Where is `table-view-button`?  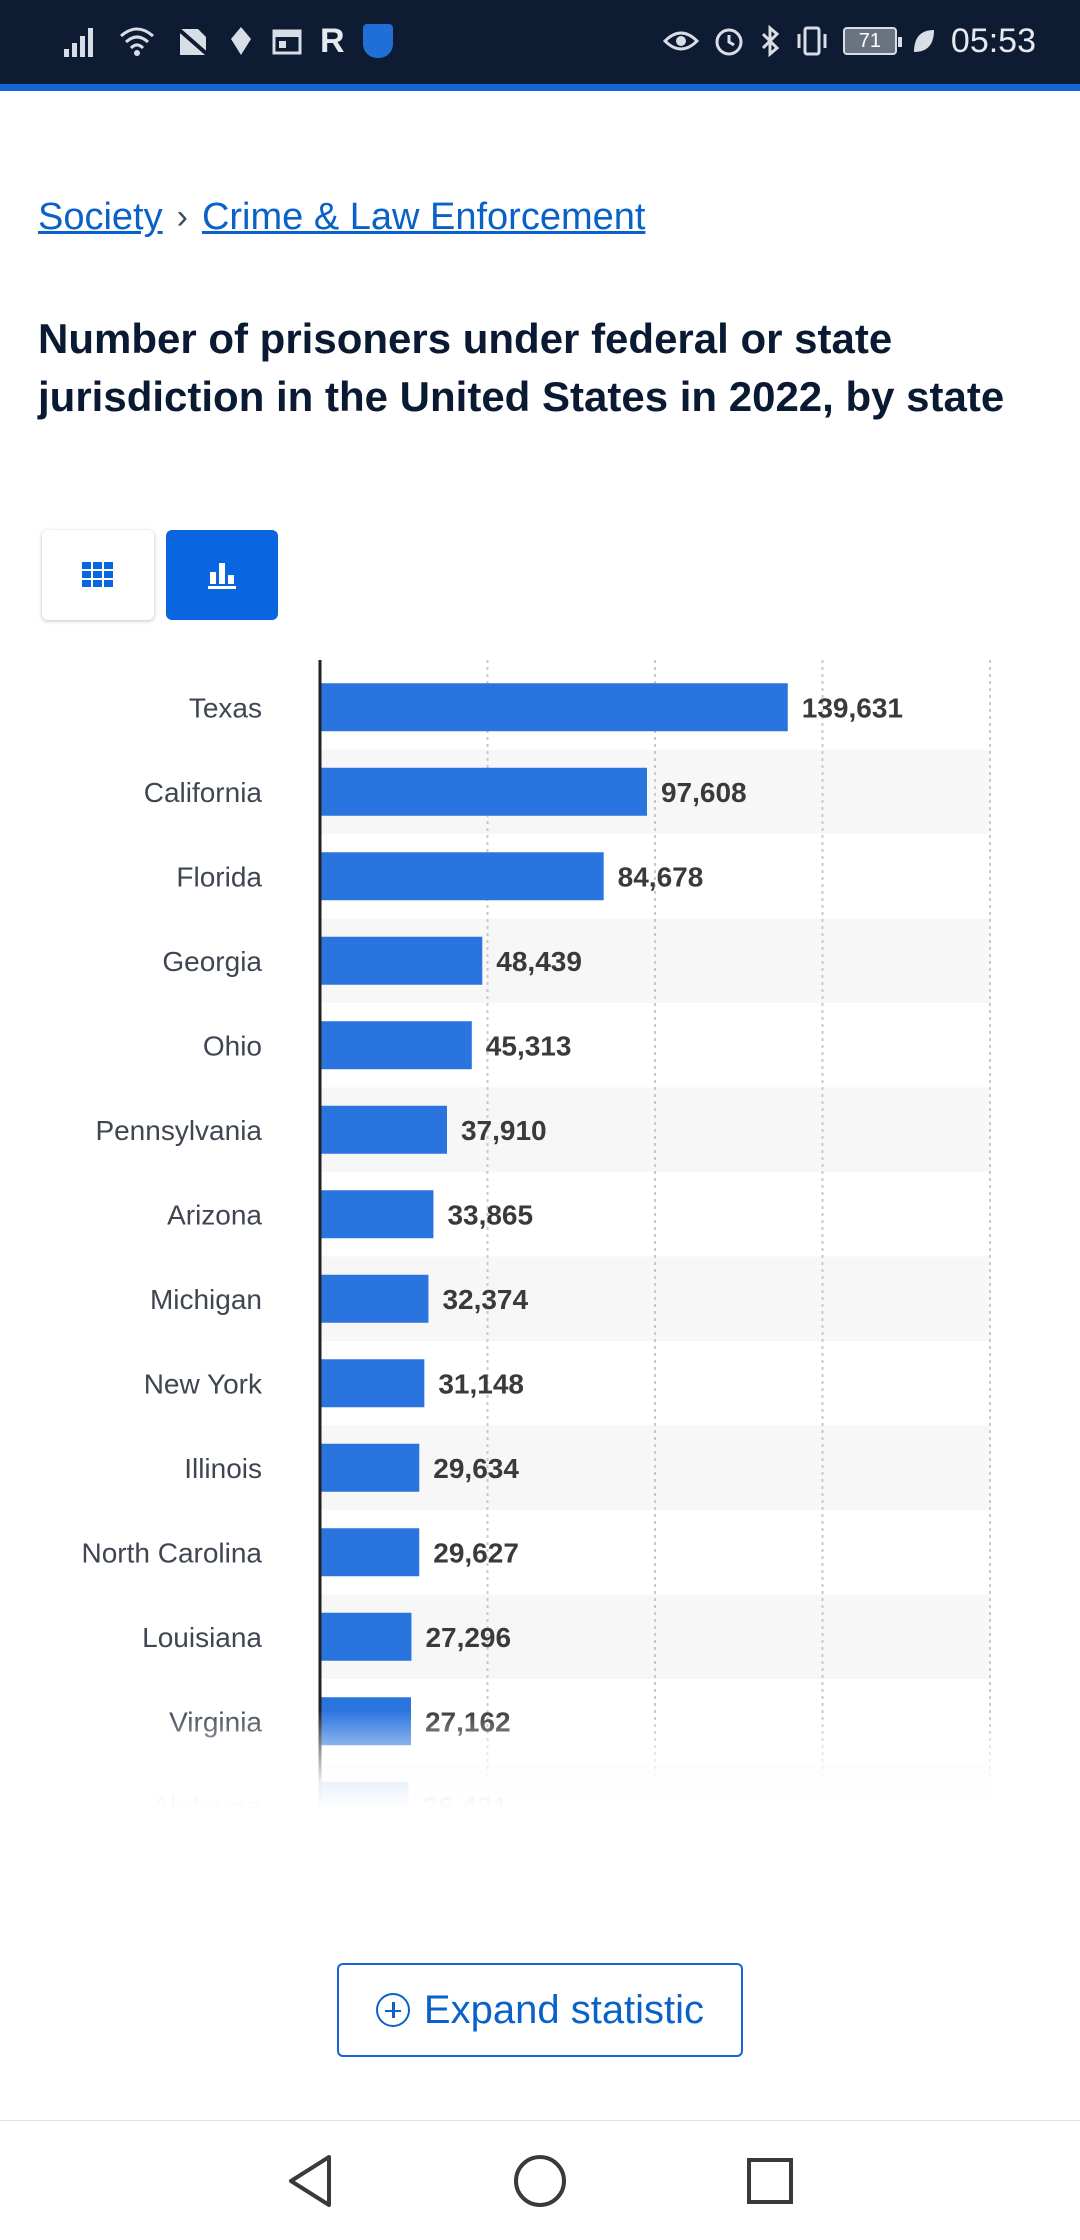
table-view-button is located at coordinates (98, 575).